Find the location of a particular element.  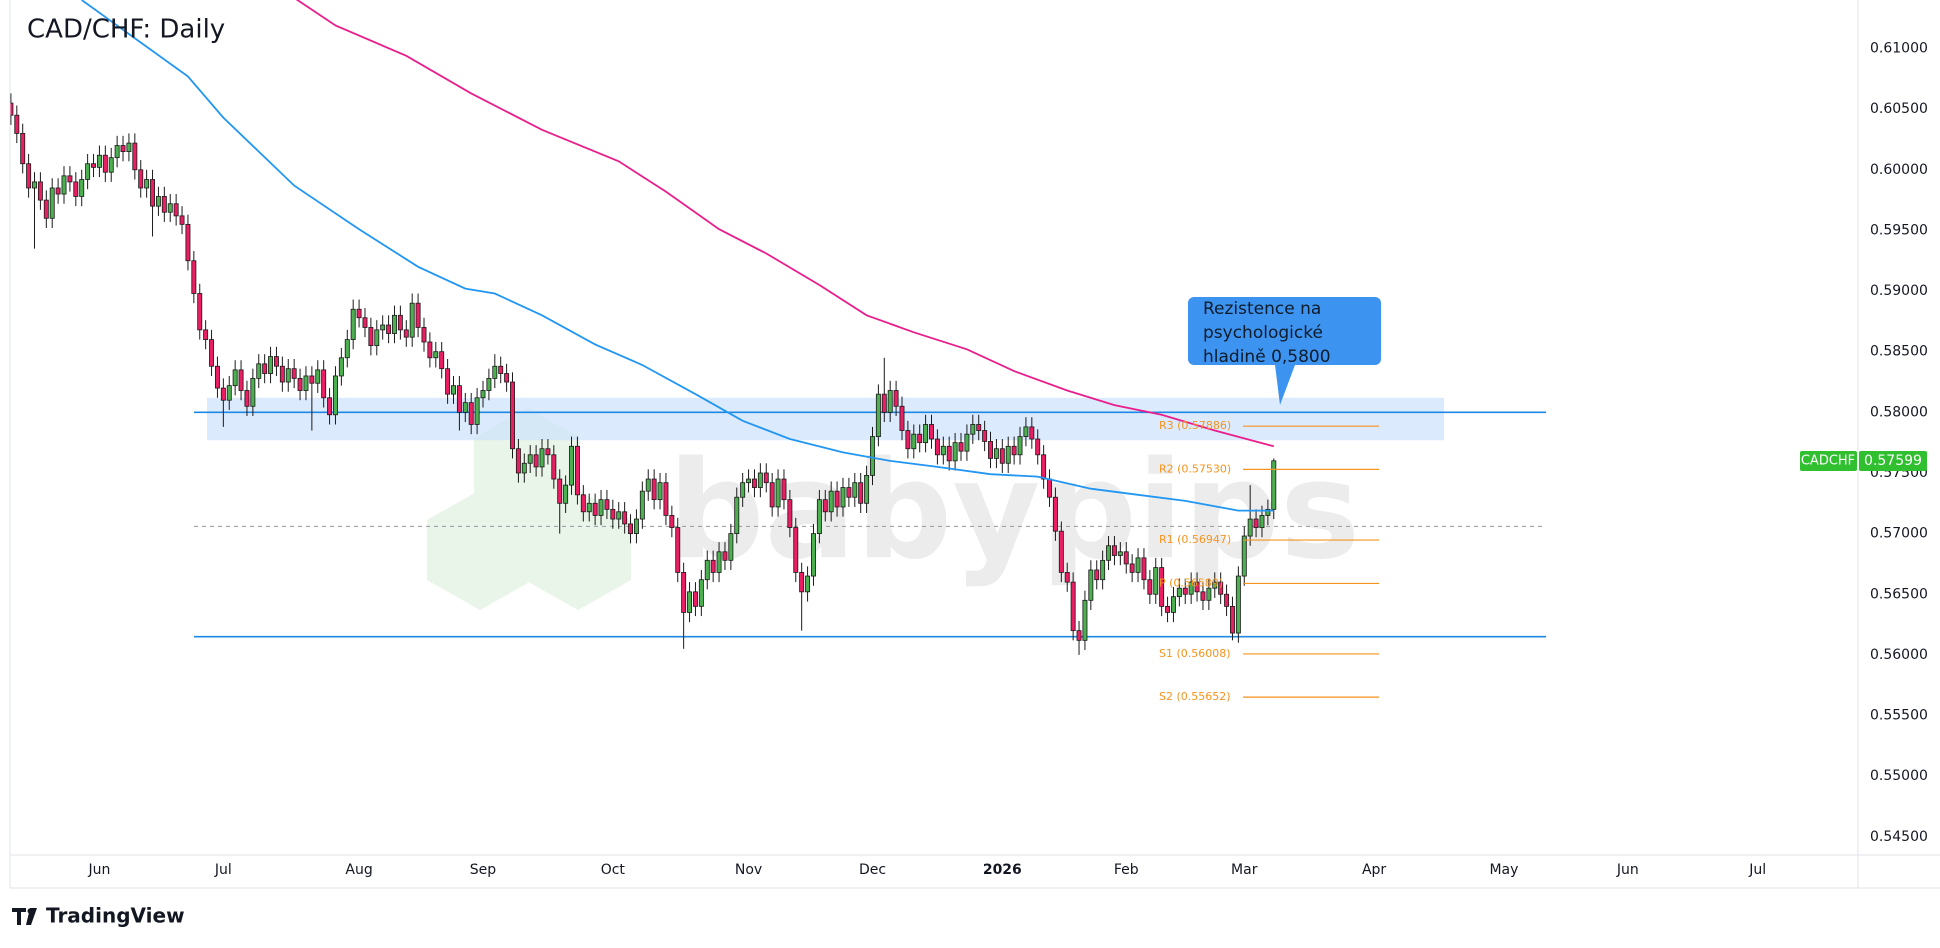

y-tick-label: 0.59000 is located at coordinates (1899, 291).